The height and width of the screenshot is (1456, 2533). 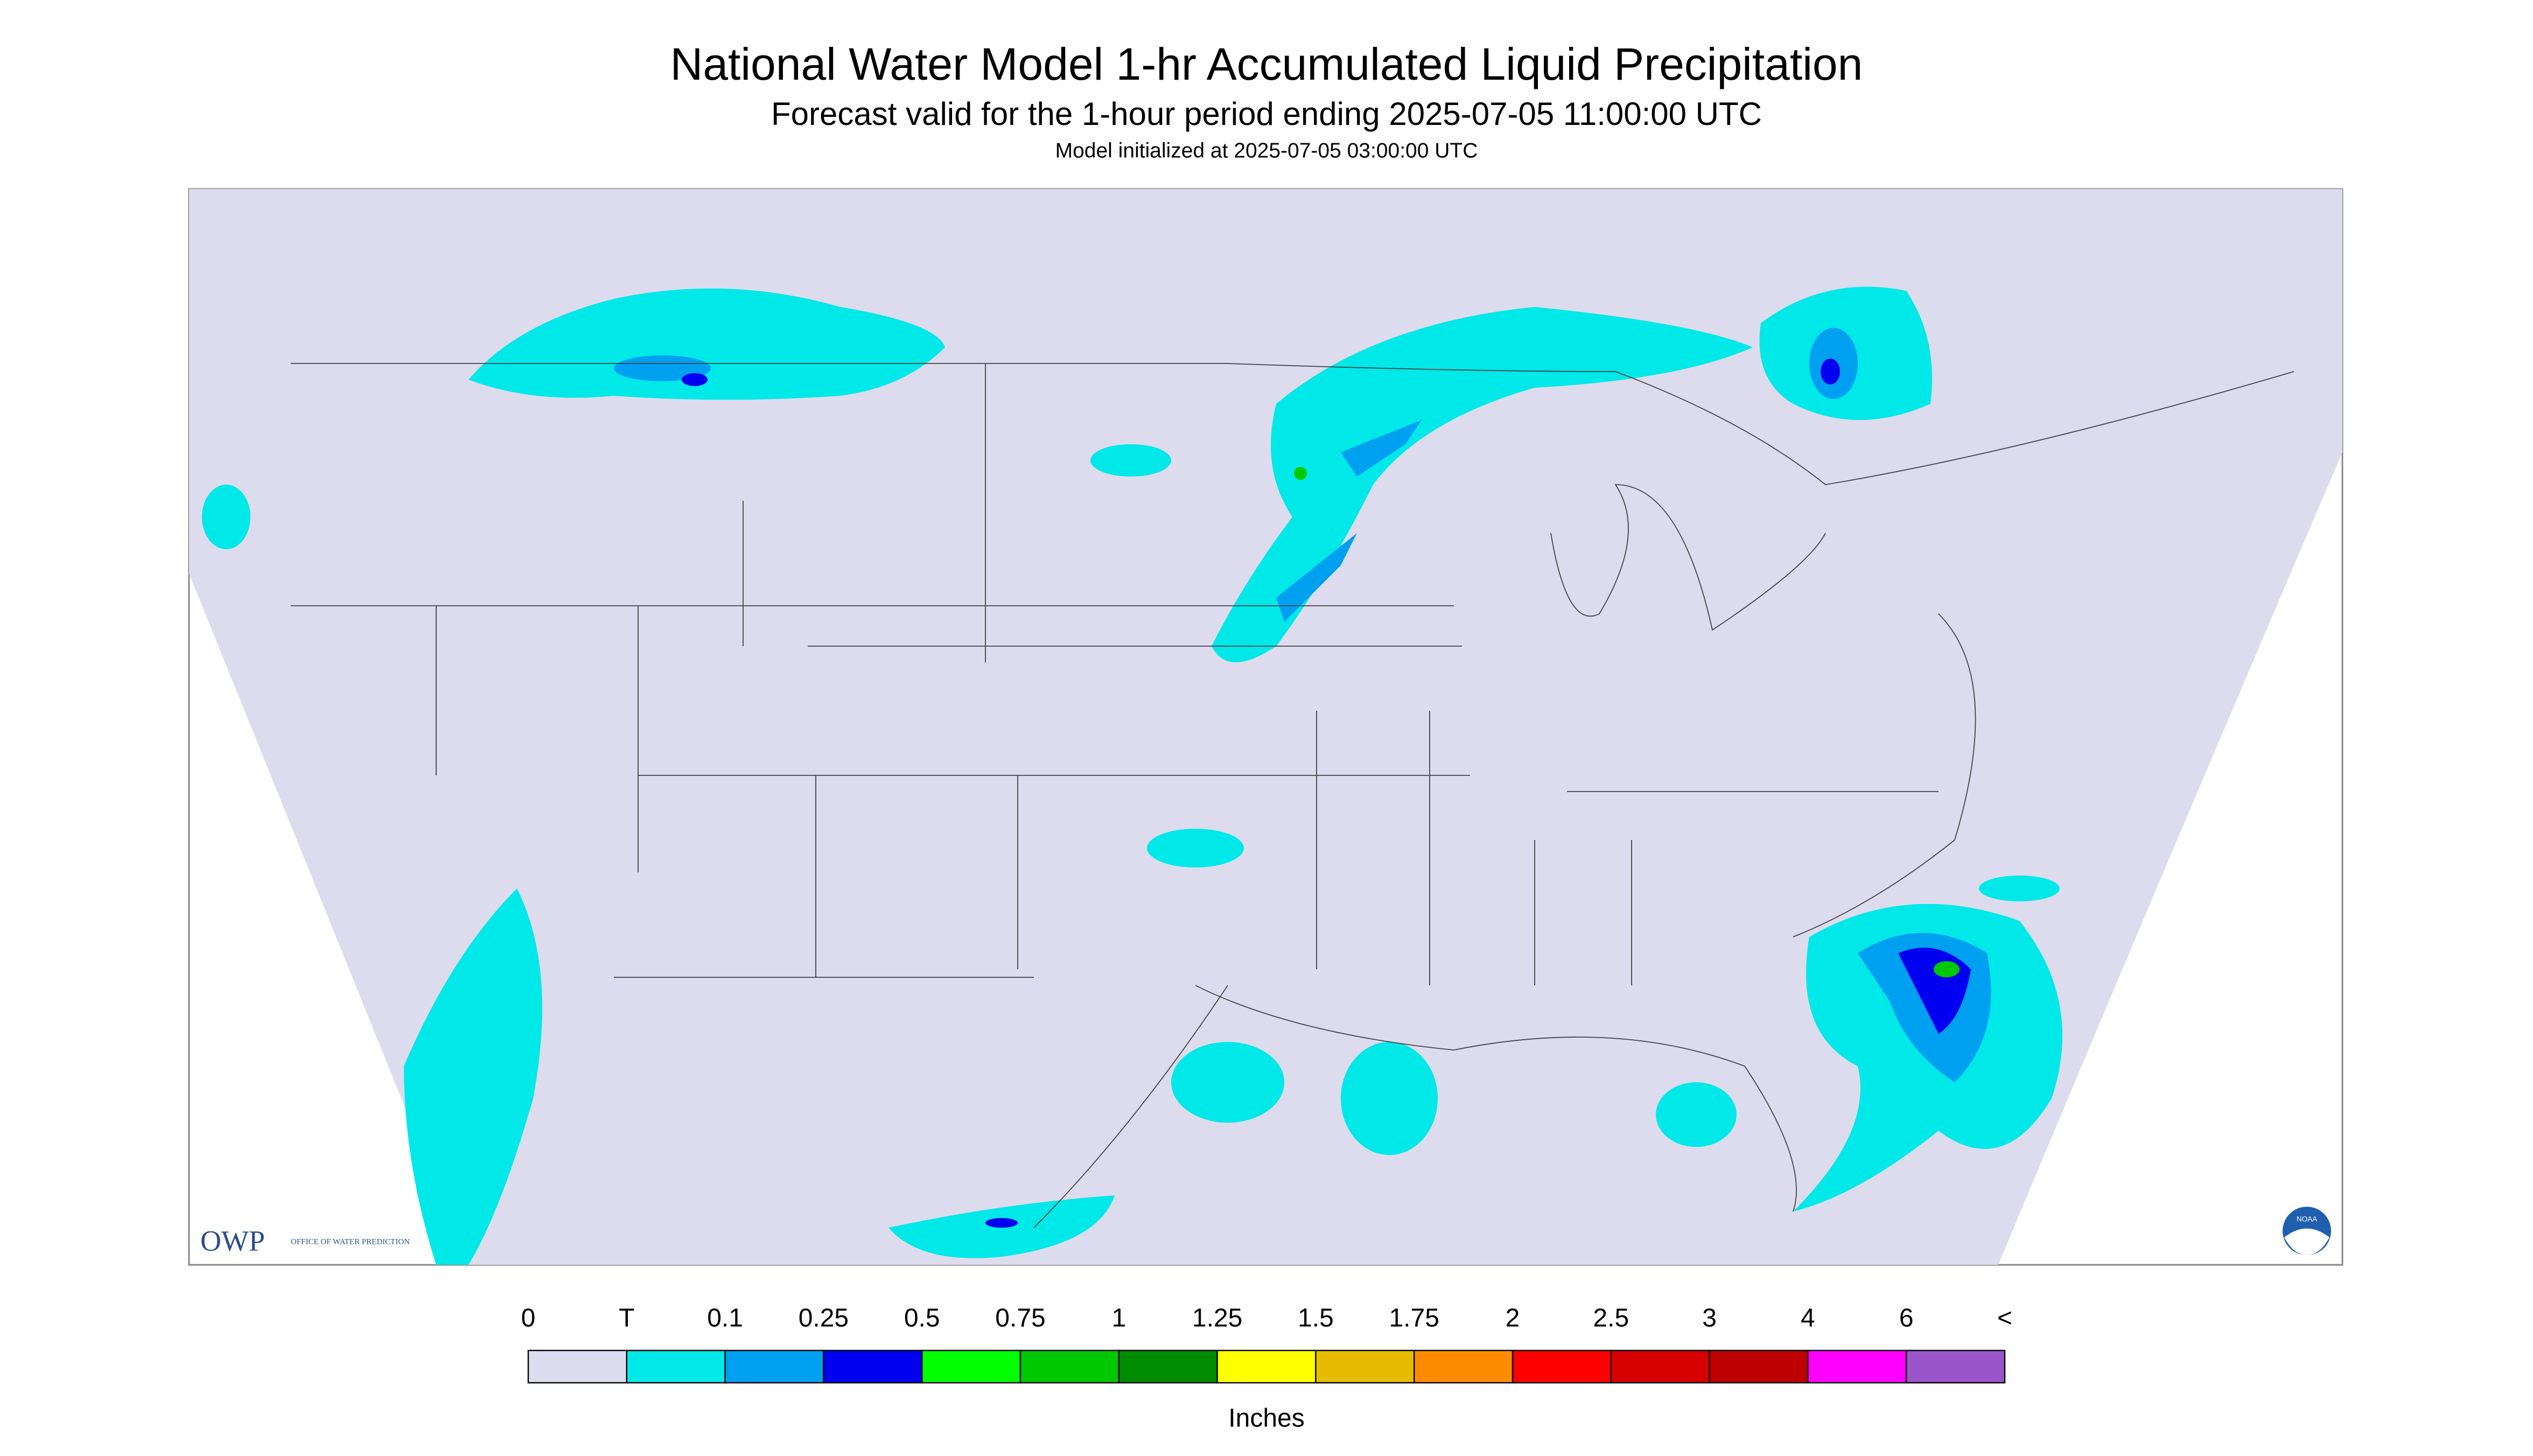 What do you see at coordinates (350, 1241) in the screenshot?
I see `owp-logo-text: OFFICE OF WATER PREDICTION` at bounding box center [350, 1241].